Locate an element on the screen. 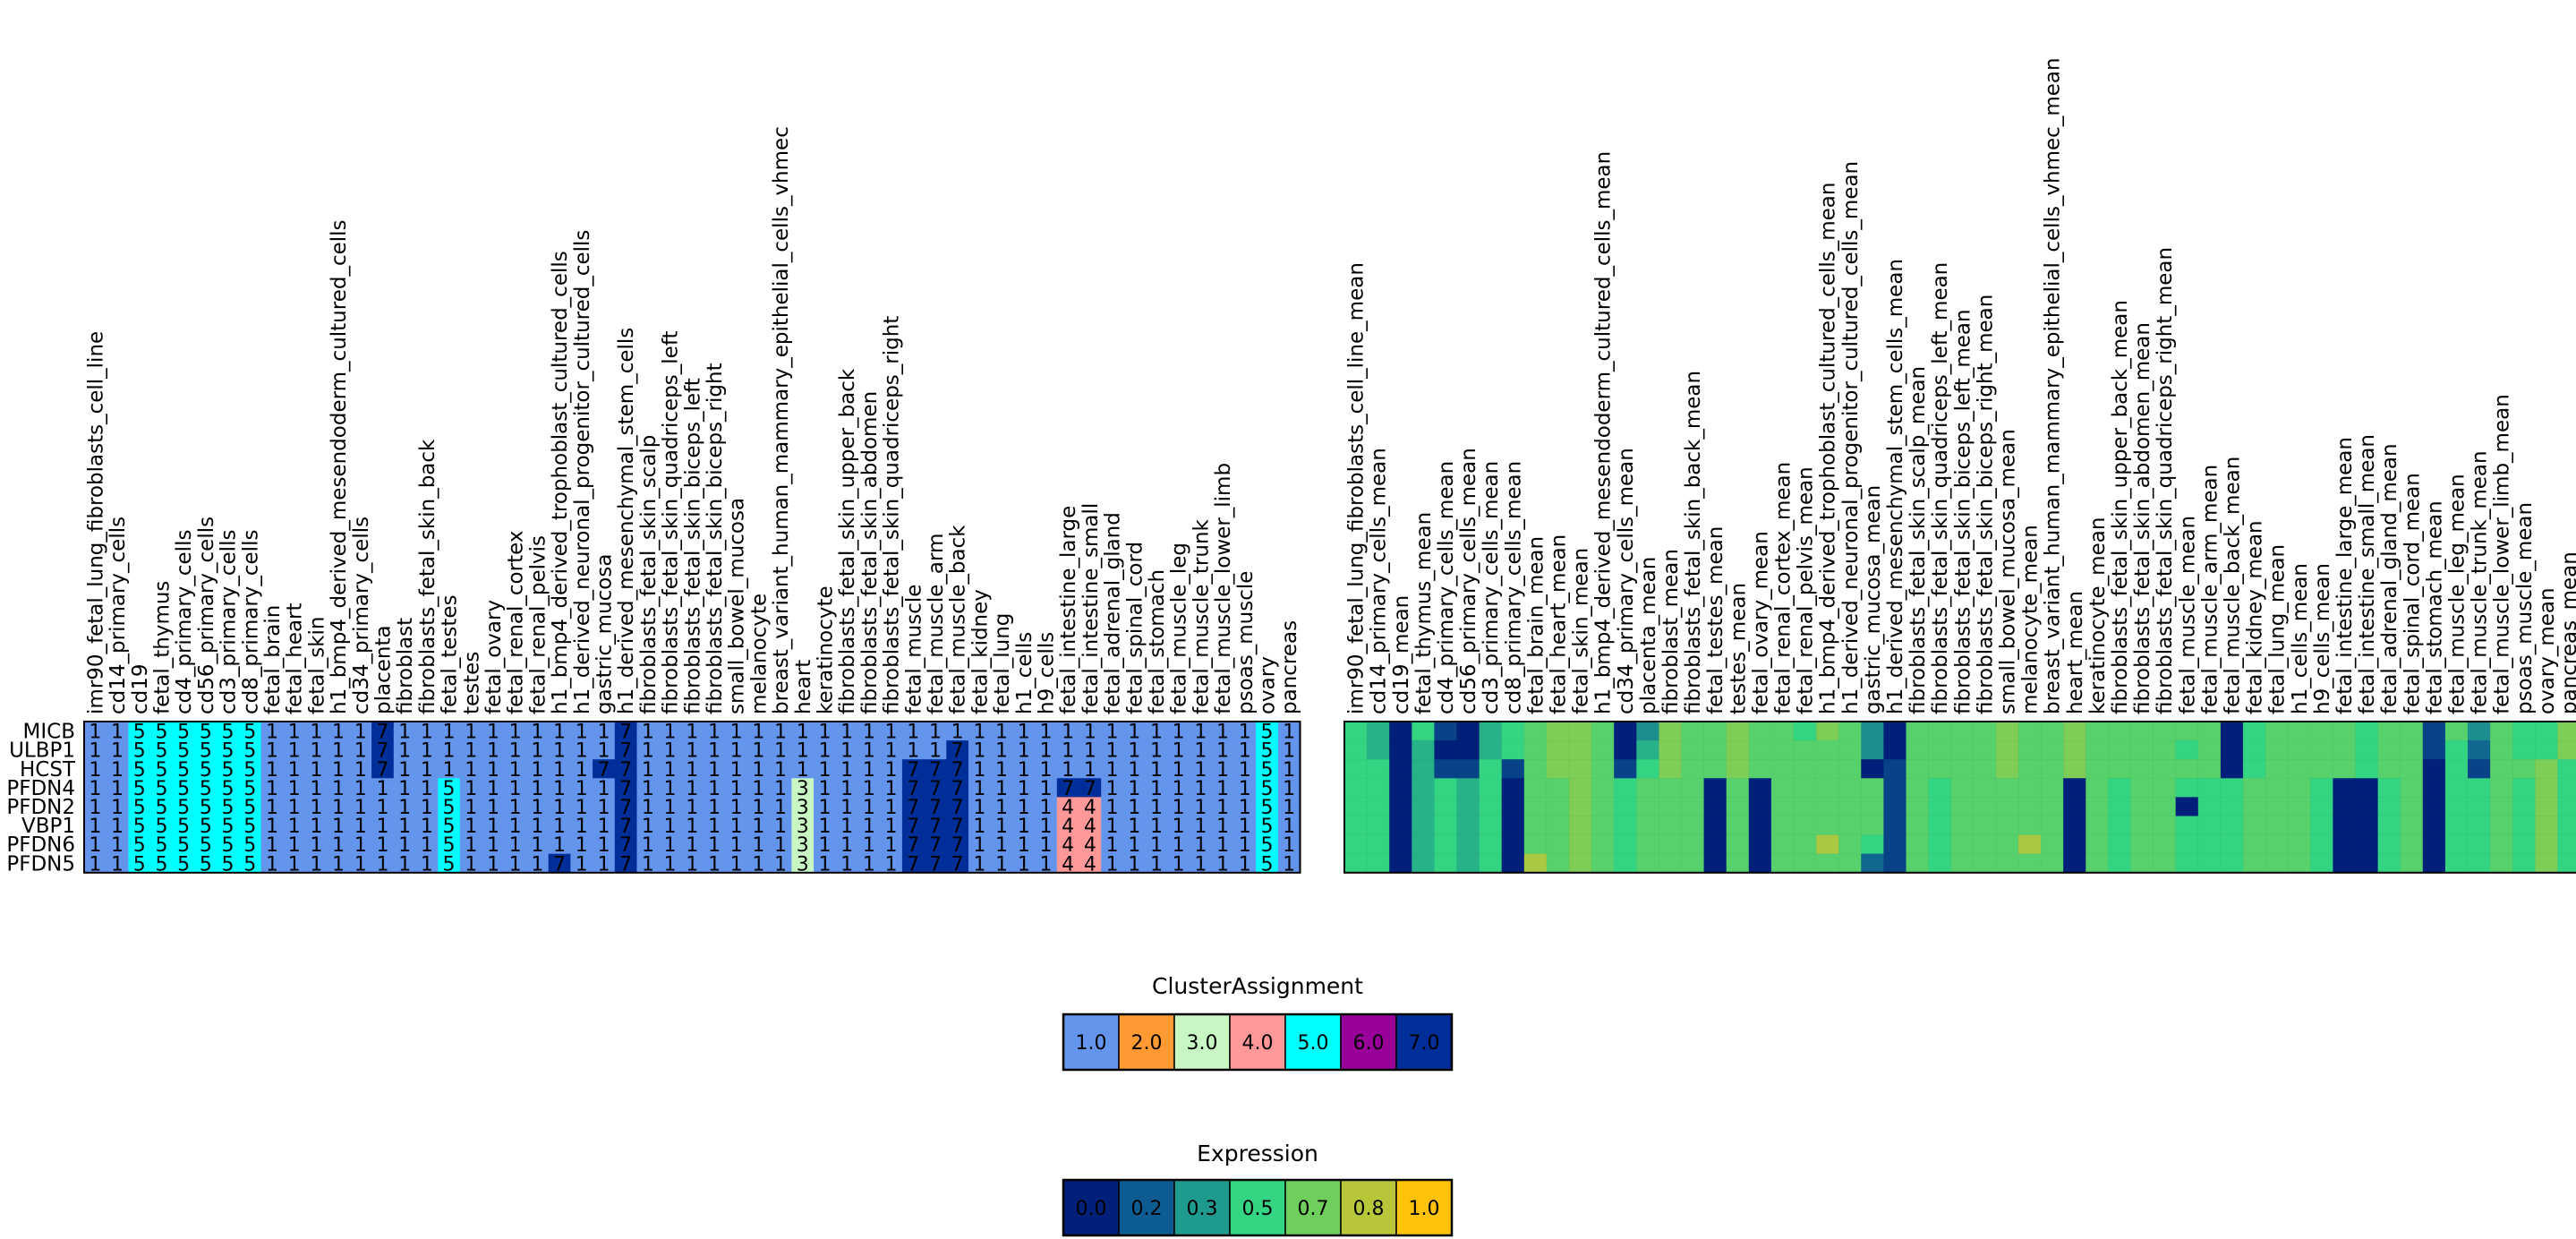 This screenshot has height=1239, width=2576. column-label: testes is located at coordinates (471, 683).